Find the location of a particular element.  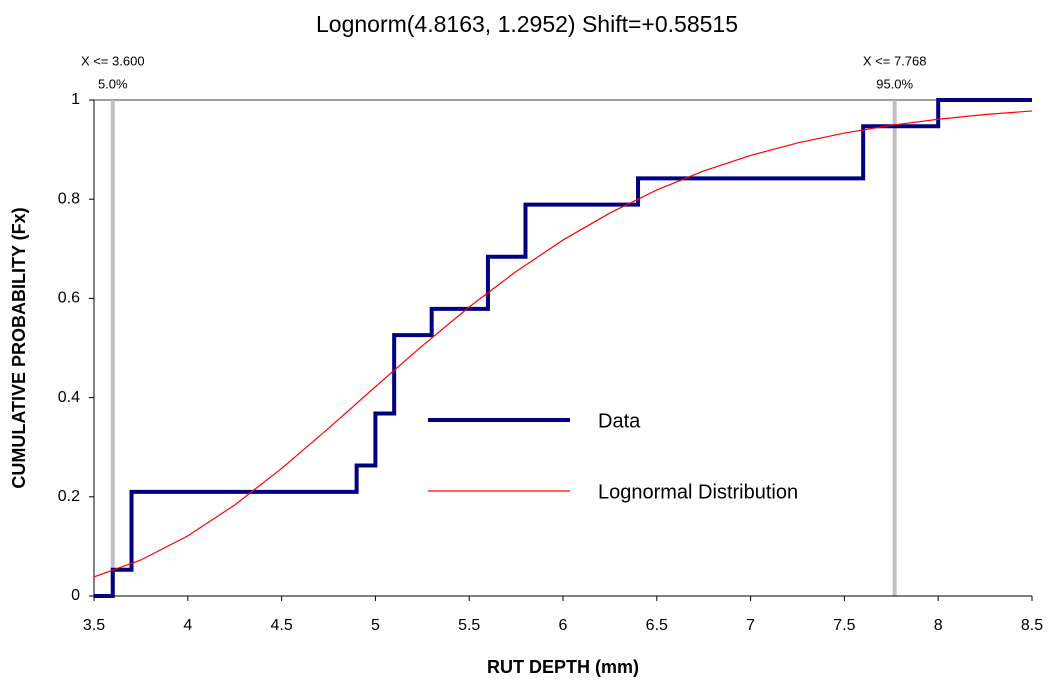

x-tick-label: 8.5 is located at coordinates (1032, 625).